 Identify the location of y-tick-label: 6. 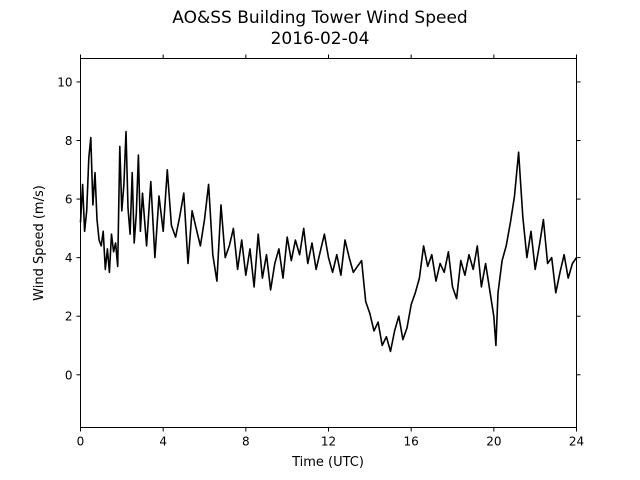
(69, 200).